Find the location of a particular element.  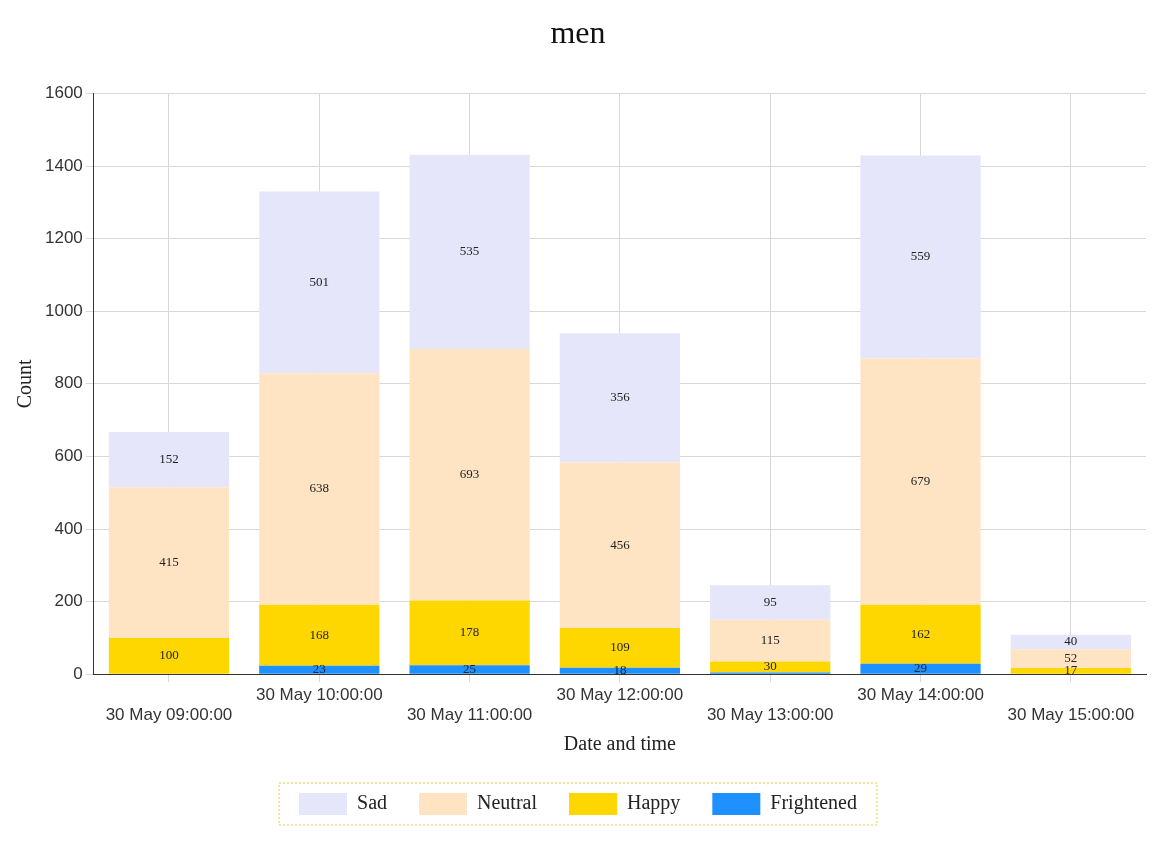

x-tick-label: 30 May 14:00:00 is located at coordinates (920, 695).